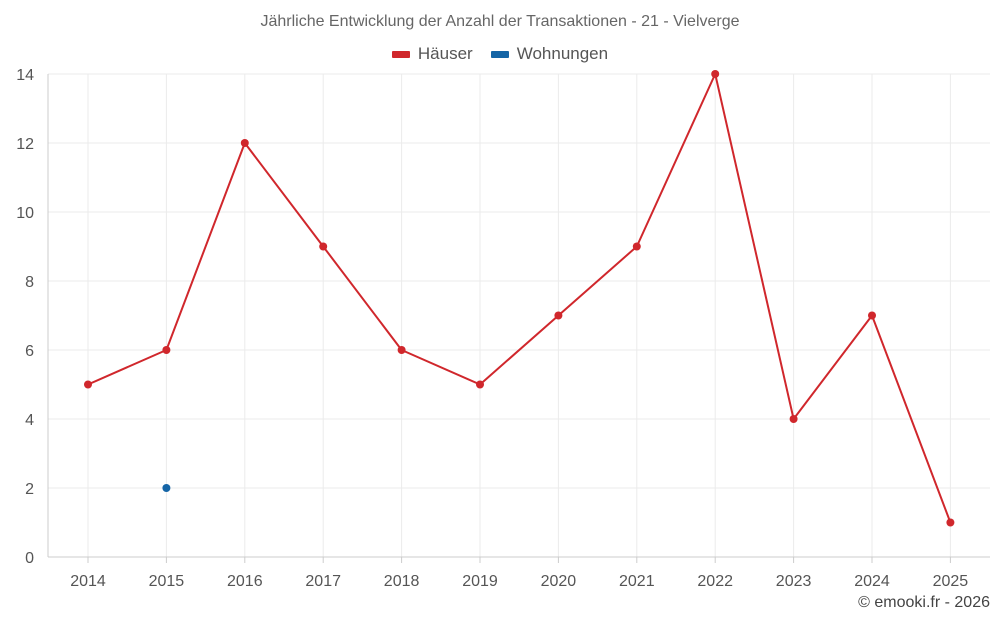 The width and height of the screenshot is (1000, 625). What do you see at coordinates (29, 489) in the screenshot?
I see `y-tick-label: 2` at bounding box center [29, 489].